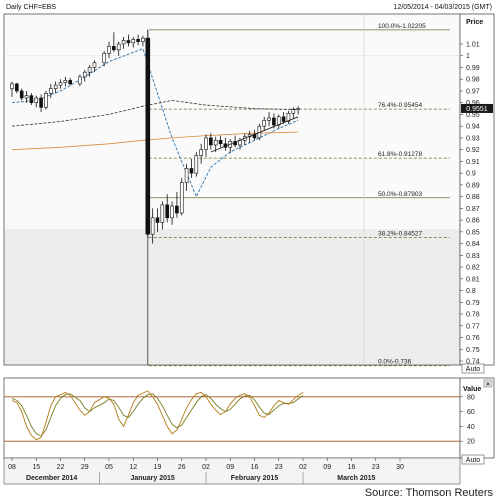 This screenshot has height=502, width=499. I want to click on support-trendline, so click(254, 134).